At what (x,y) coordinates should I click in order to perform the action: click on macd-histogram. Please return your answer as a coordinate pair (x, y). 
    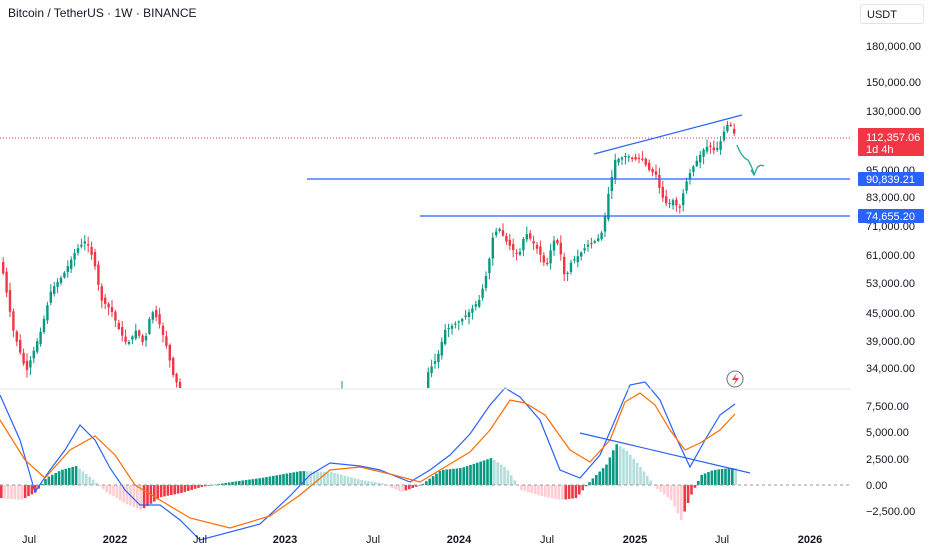
    Looking at the image, I should click on (368, 482).